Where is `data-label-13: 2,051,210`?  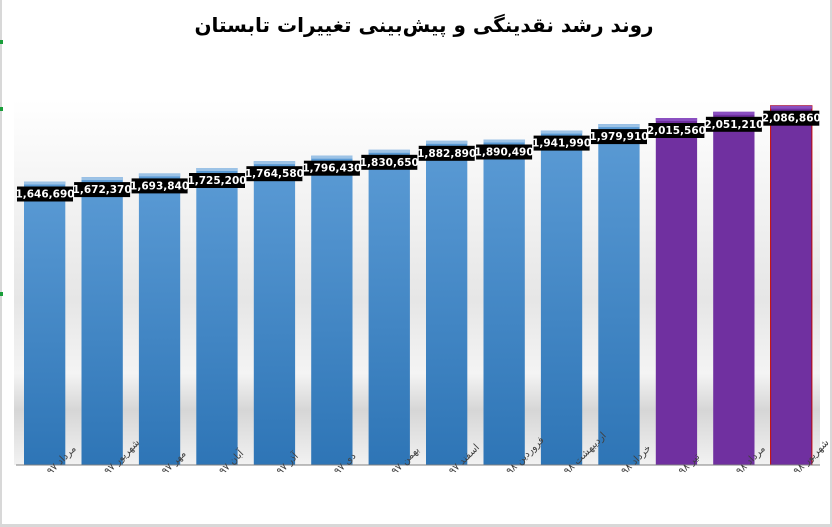
data-label-13: 2,051,210 is located at coordinates (733, 125).